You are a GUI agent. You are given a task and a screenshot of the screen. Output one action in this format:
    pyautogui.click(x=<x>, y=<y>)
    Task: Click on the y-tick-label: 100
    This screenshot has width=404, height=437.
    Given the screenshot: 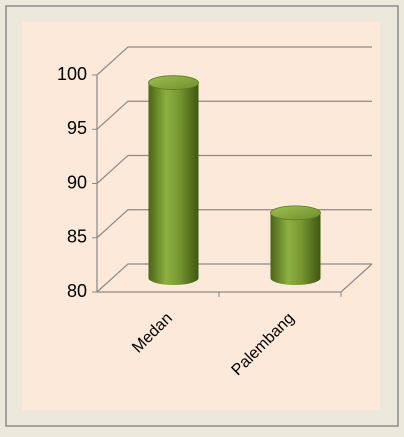 What is the action you would take?
    pyautogui.click(x=72, y=74)
    